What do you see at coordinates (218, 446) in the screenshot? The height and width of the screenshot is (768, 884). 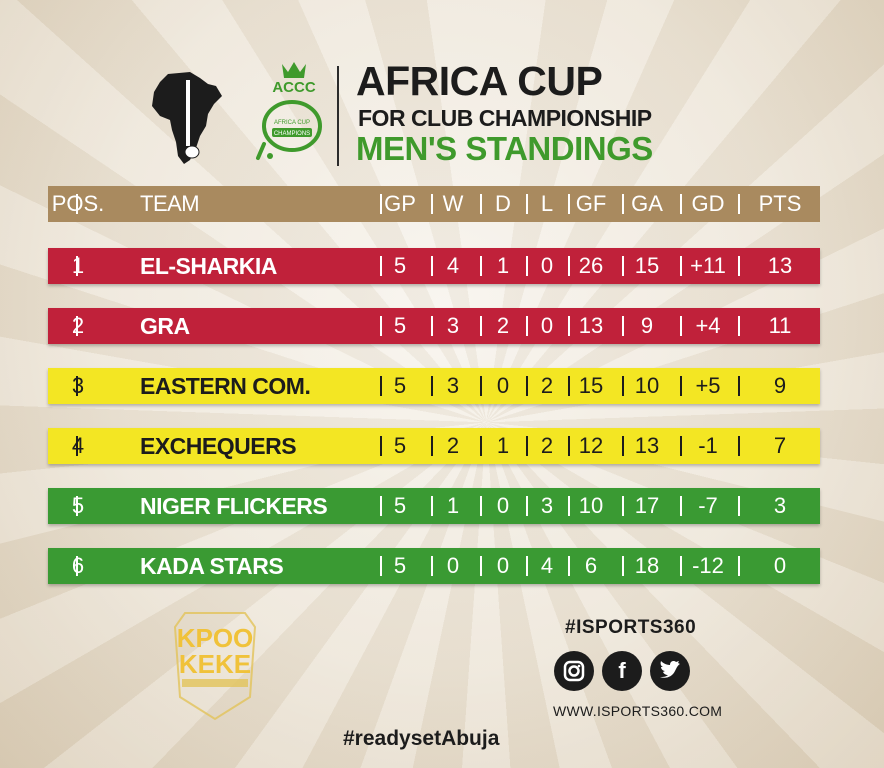 I see `row-team: EXCHEQUERS` at bounding box center [218, 446].